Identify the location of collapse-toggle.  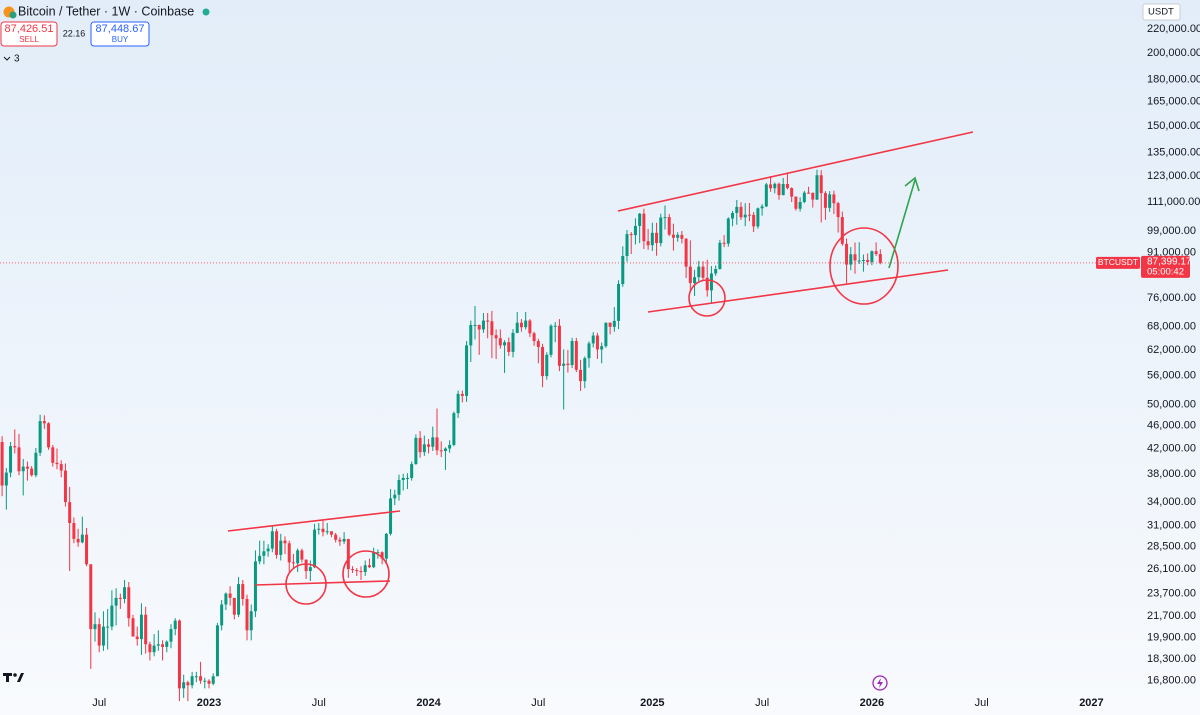
(7, 58).